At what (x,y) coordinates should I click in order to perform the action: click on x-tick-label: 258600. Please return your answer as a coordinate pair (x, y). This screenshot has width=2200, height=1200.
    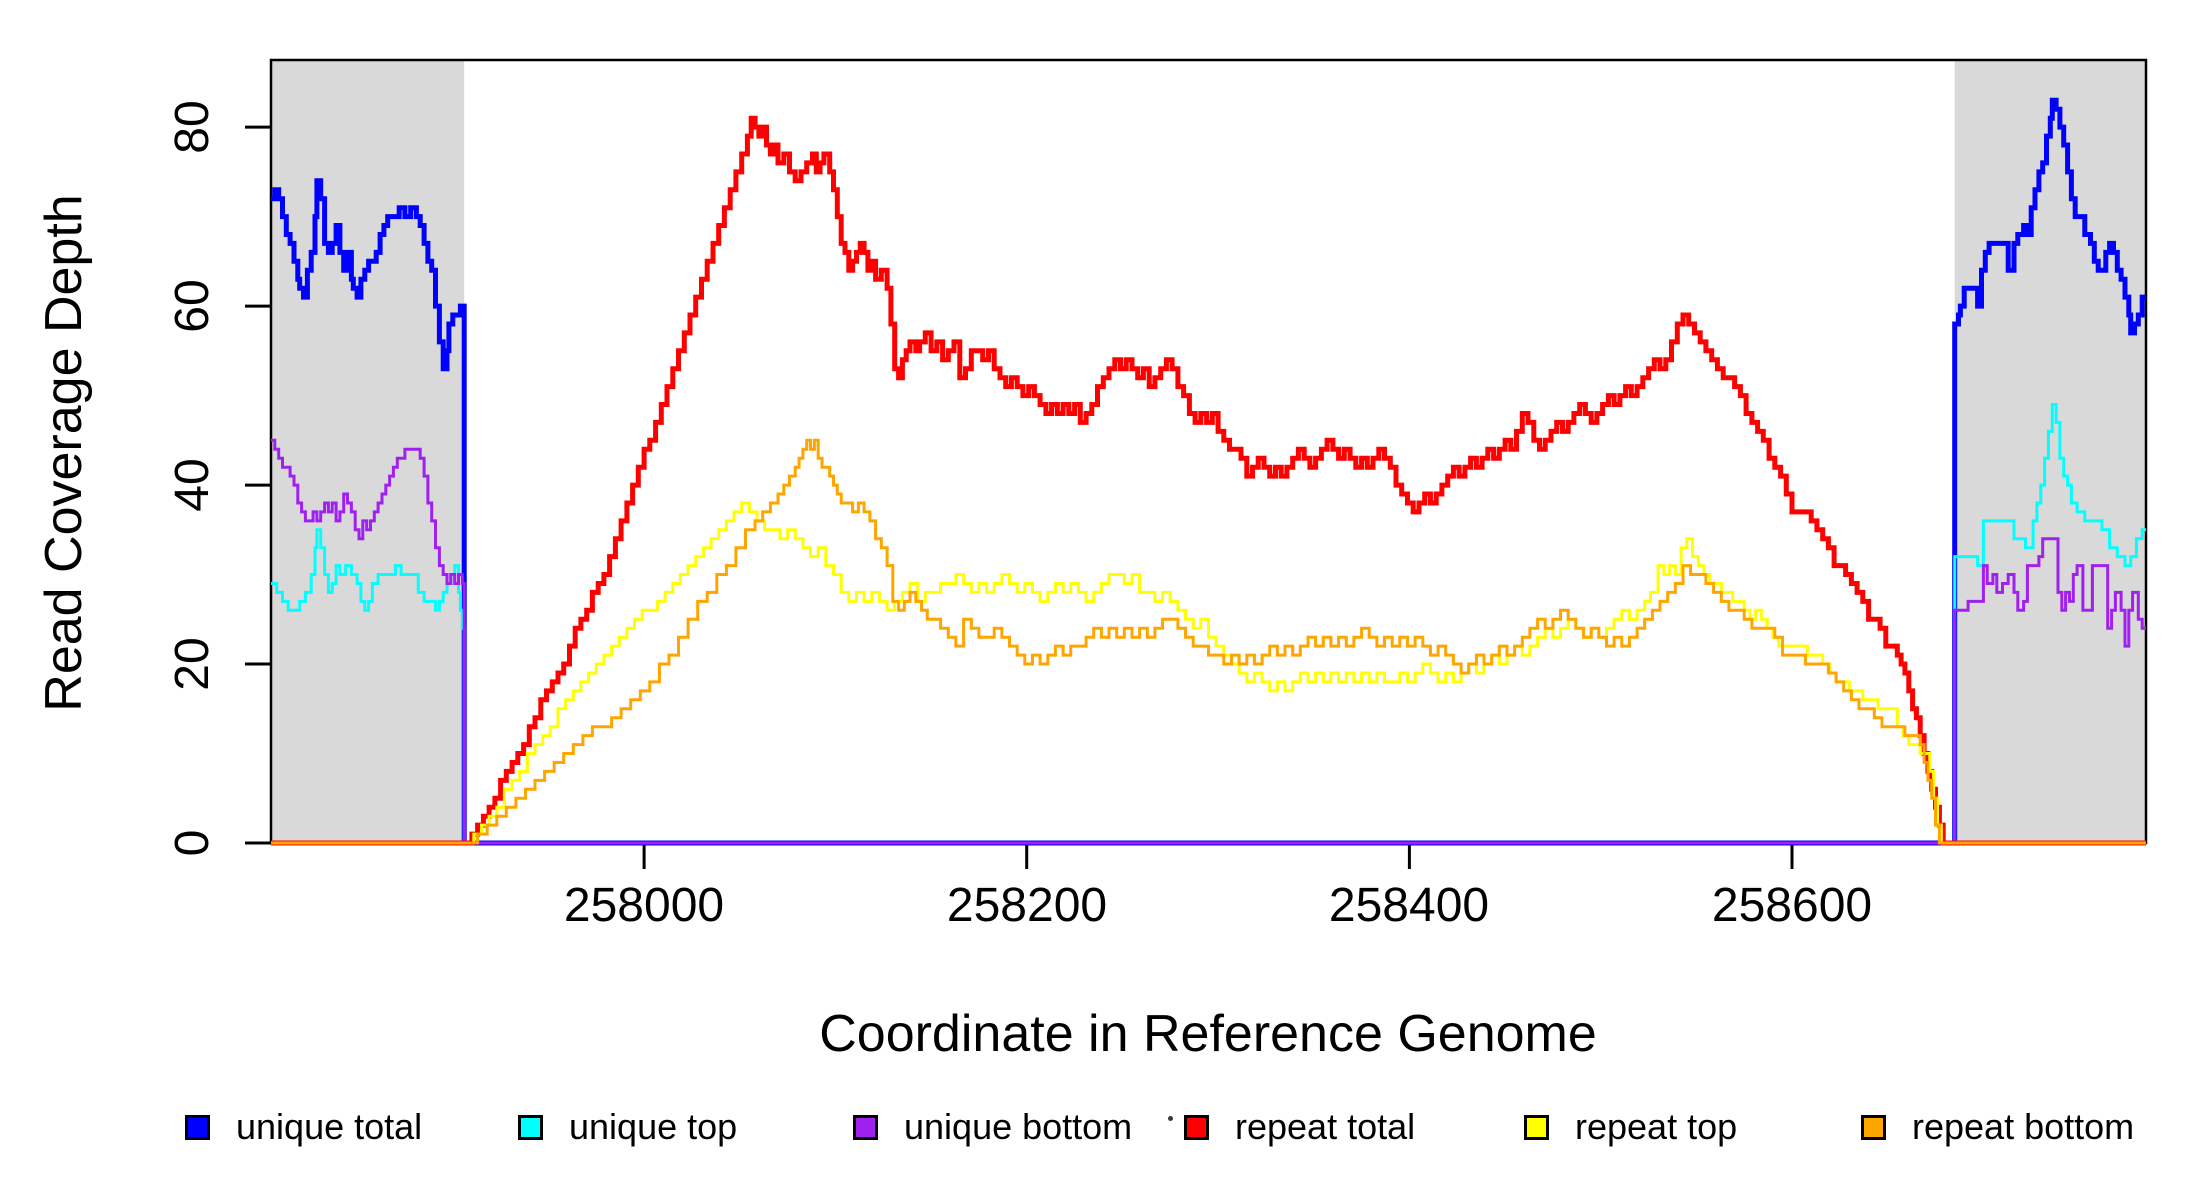
    Looking at the image, I should click on (1792, 905).